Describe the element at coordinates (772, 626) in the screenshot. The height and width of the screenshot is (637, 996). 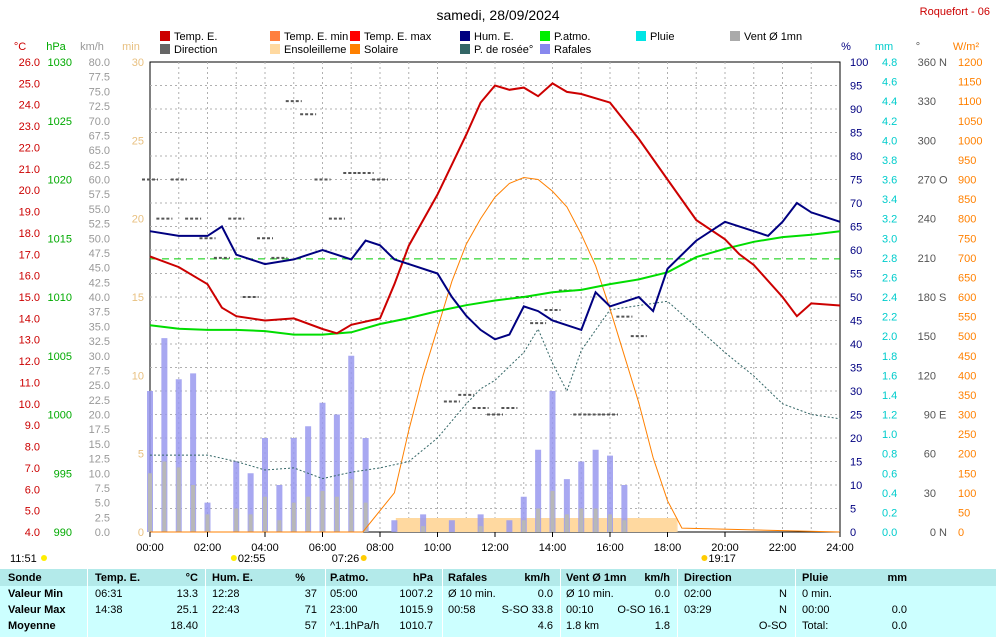
I see `summary-cell: O-SO` at that location.